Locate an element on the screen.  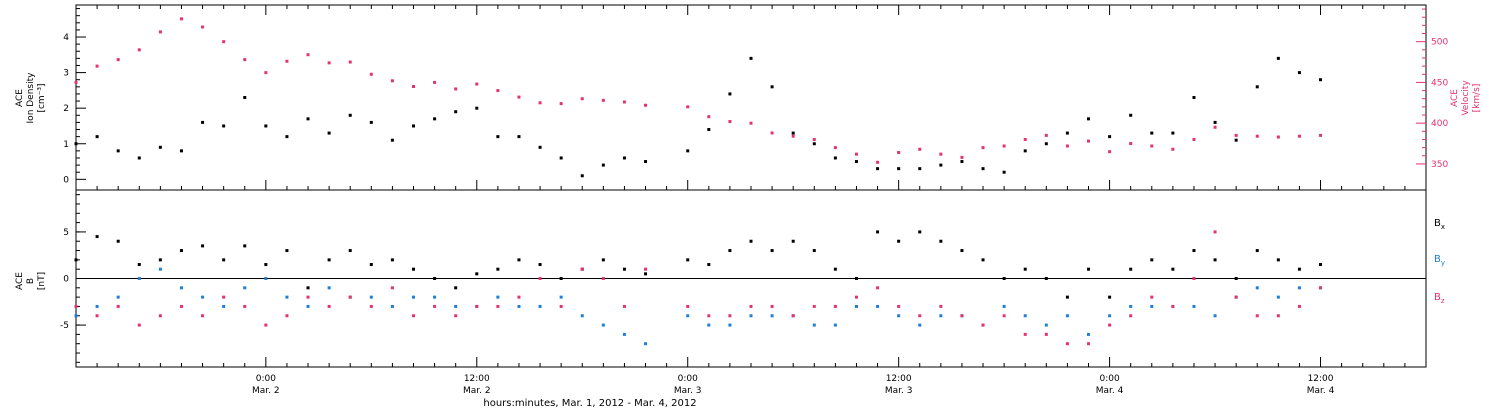
top-right-tick-label-0: 350 is located at coordinates (1439, 165).